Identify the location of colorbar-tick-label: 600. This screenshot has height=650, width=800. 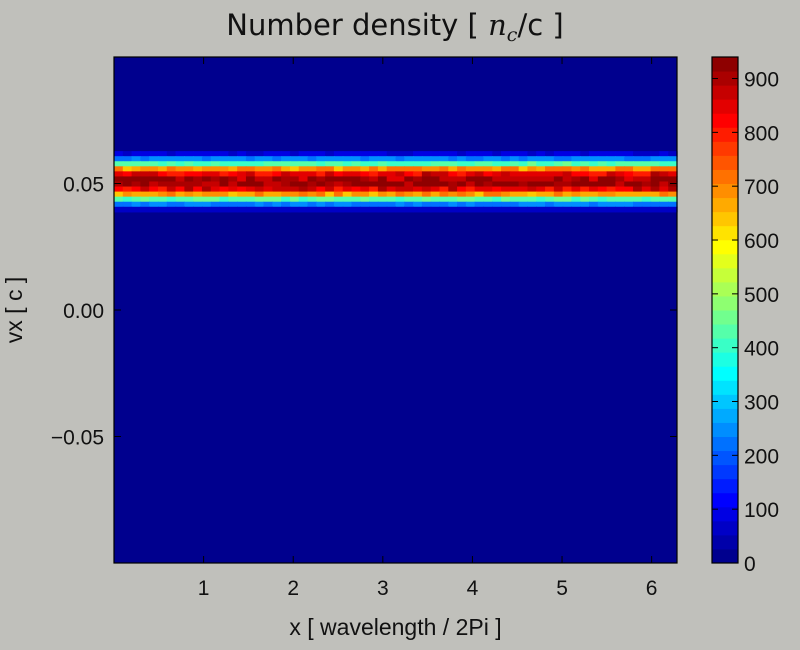
(761, 241).